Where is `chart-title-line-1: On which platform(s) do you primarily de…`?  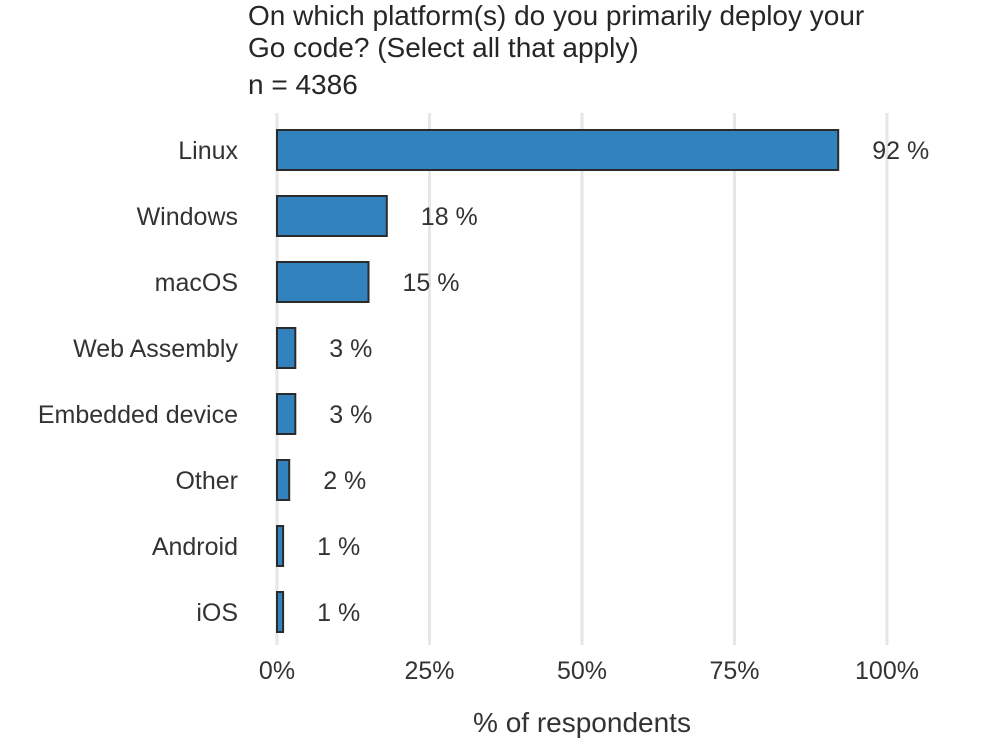
chart-title-line-1: On which platform(s) do you primarily de… is located at coordinates (556, 15).